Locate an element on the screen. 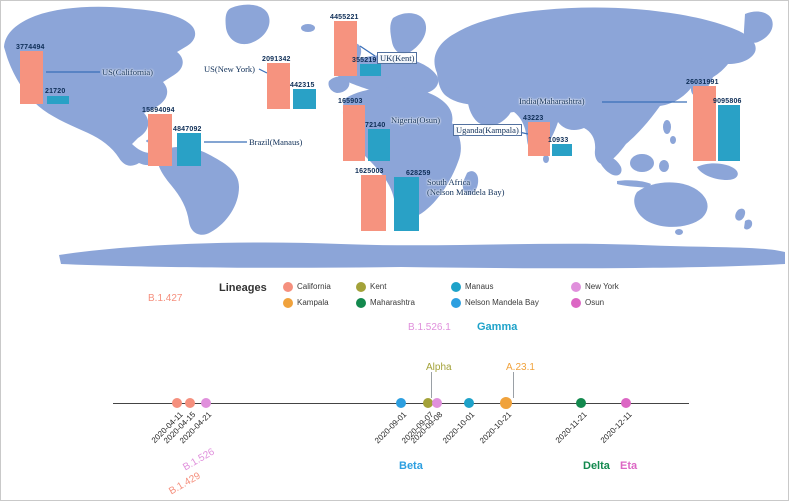  greenland is located at coordinates (247, 24).